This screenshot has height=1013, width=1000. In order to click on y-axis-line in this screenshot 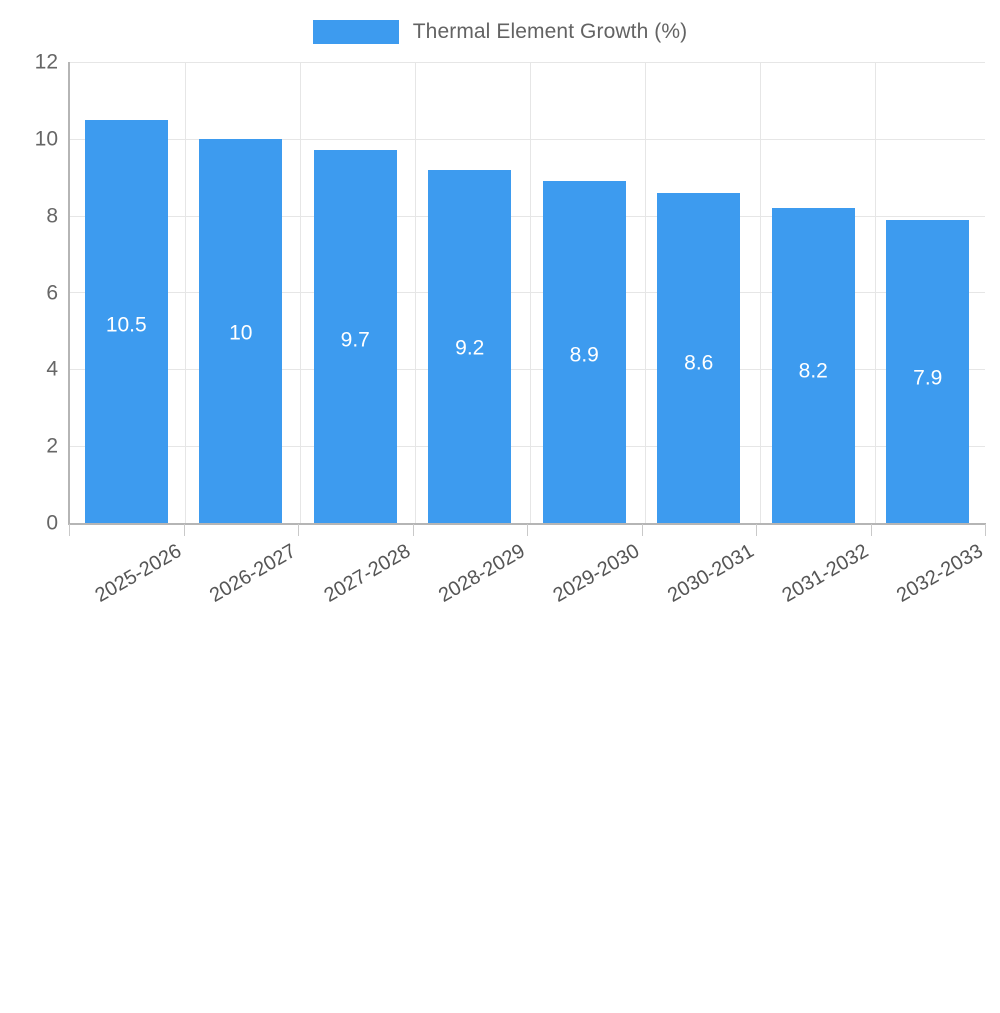, I will do `click(69, 293)`.